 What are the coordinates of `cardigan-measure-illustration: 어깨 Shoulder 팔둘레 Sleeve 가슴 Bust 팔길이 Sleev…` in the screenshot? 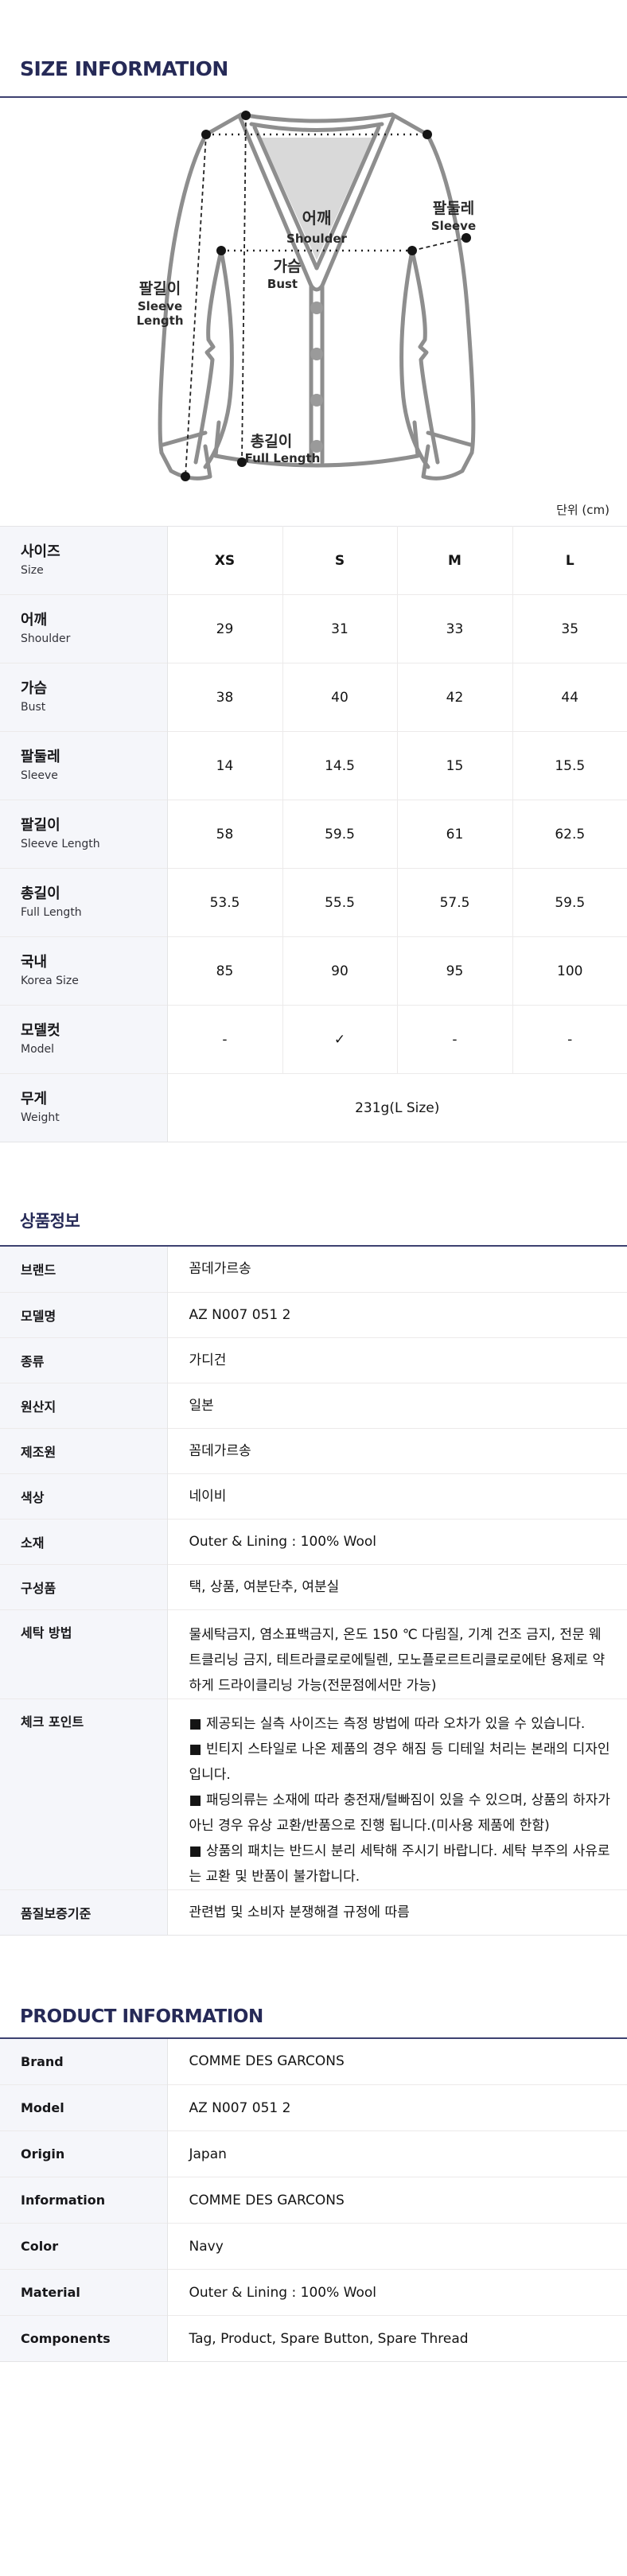 It's located at (306, 296).